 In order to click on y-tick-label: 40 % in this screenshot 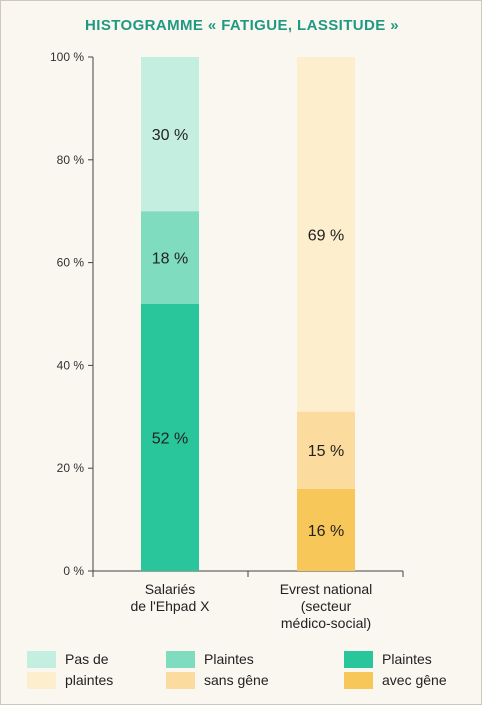, I will do `click(71, 365)`.